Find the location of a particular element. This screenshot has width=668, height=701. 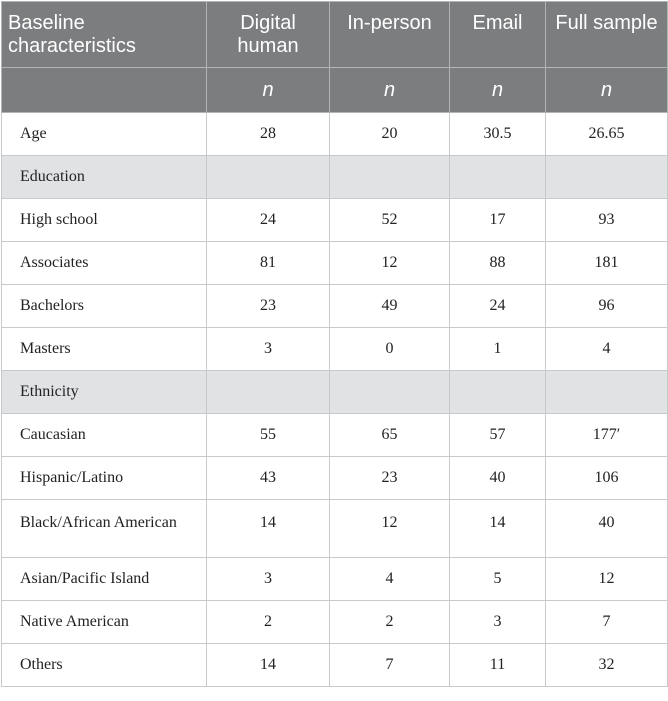

cell-email: 88 is located at coordinates (497, 263).